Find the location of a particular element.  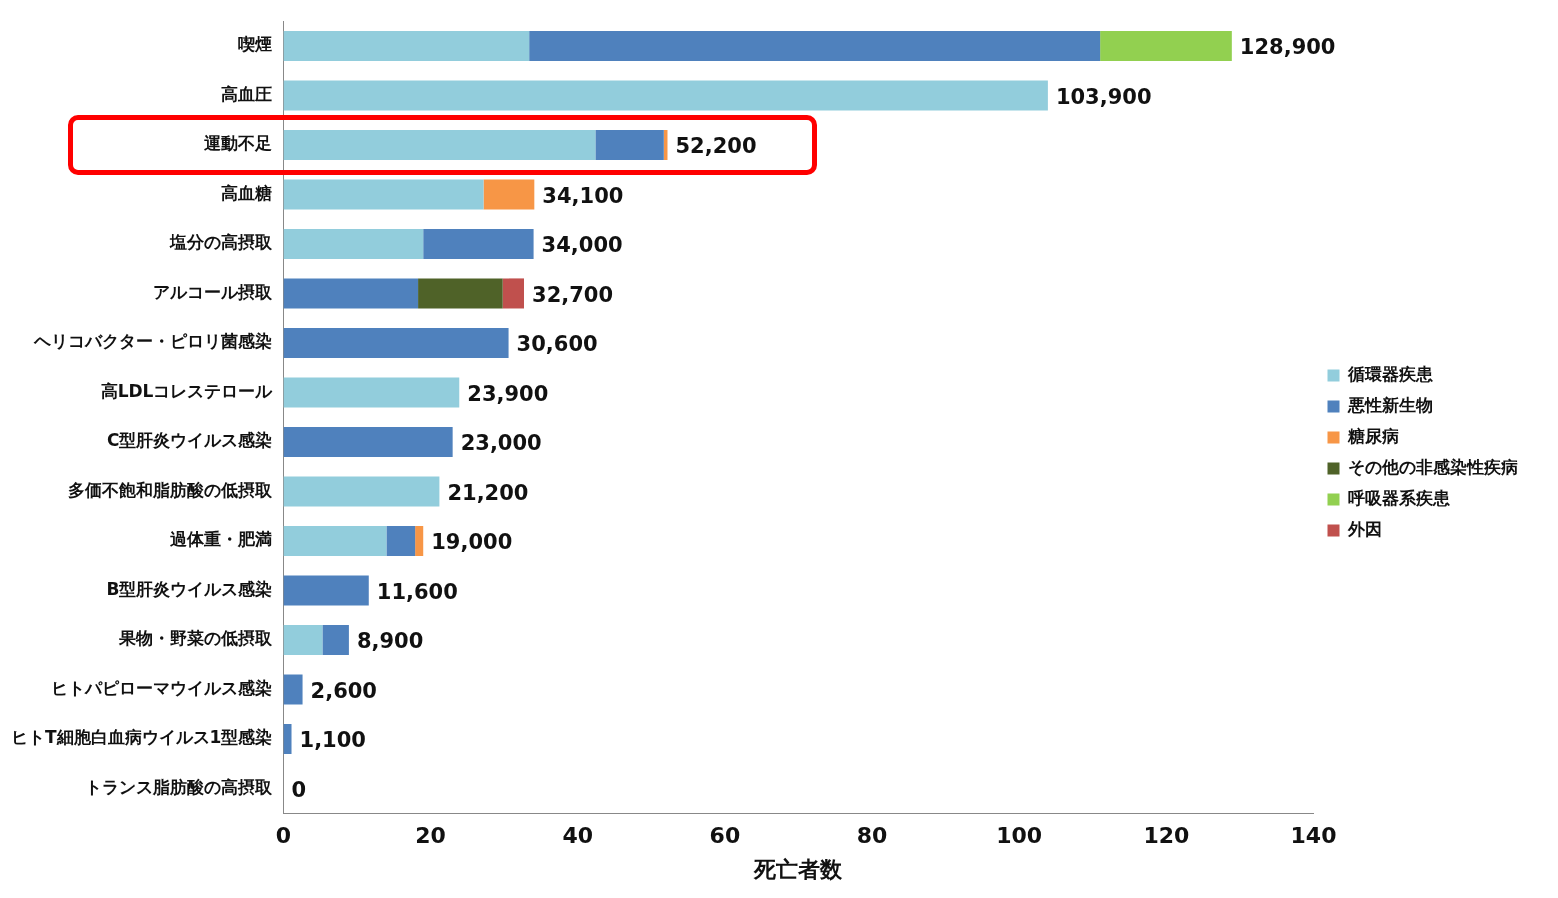

total-label: 8,900 is located at coordinates (390, 641).